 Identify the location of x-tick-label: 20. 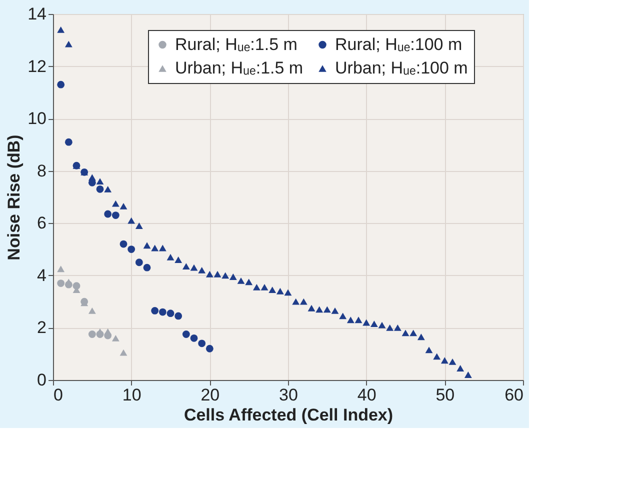
(210, 395).